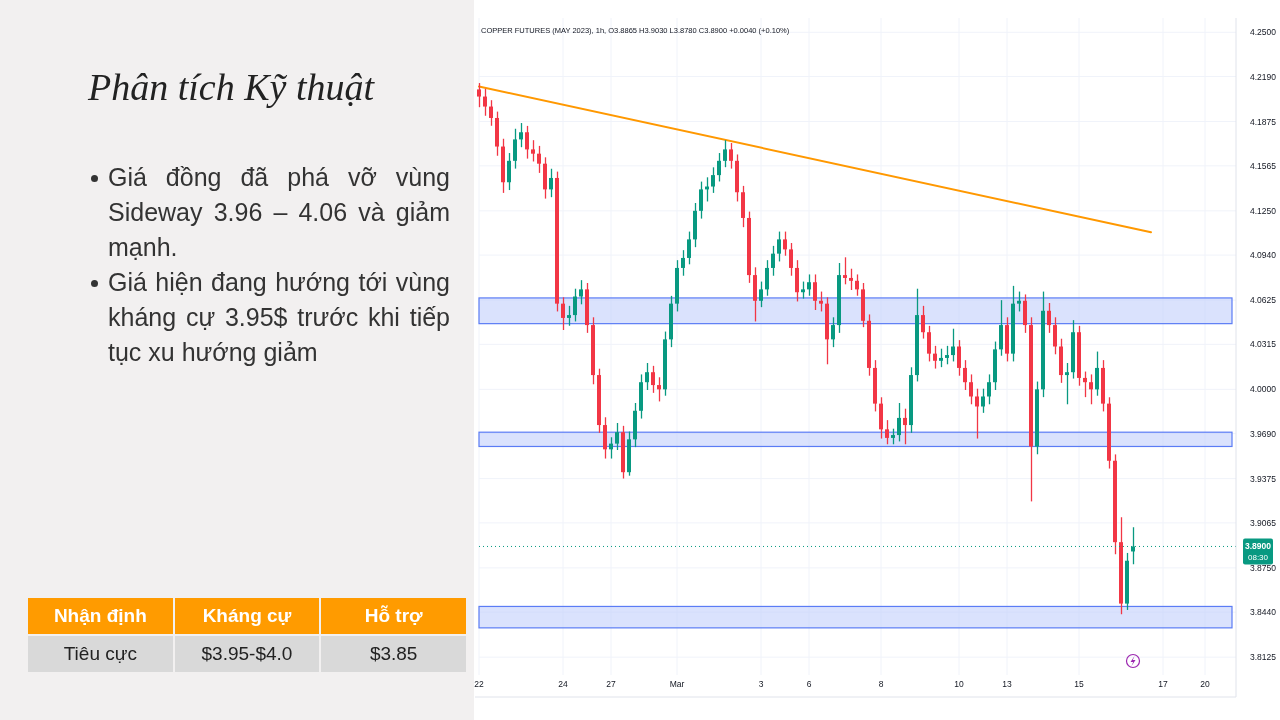 The image size is (1280, 720). What do you see at coordinates (279, 317) in the screenshot?
I see `text: Giá hiện đang hướng tới vùng kháng cự 3.95$ trước khi tiếp tục xu hướng giảm` at bounding box center [279, 317].